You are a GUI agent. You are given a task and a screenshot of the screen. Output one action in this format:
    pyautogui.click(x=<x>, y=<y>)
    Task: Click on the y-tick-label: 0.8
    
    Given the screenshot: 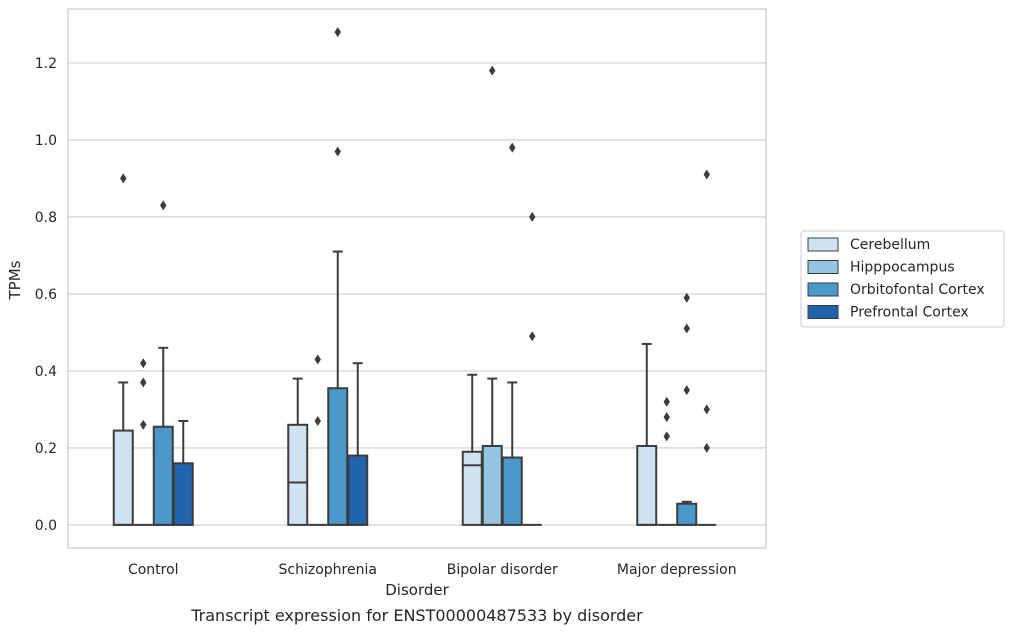 What is the action you would take?
    pyautogui.click(x=46, y=218)
    